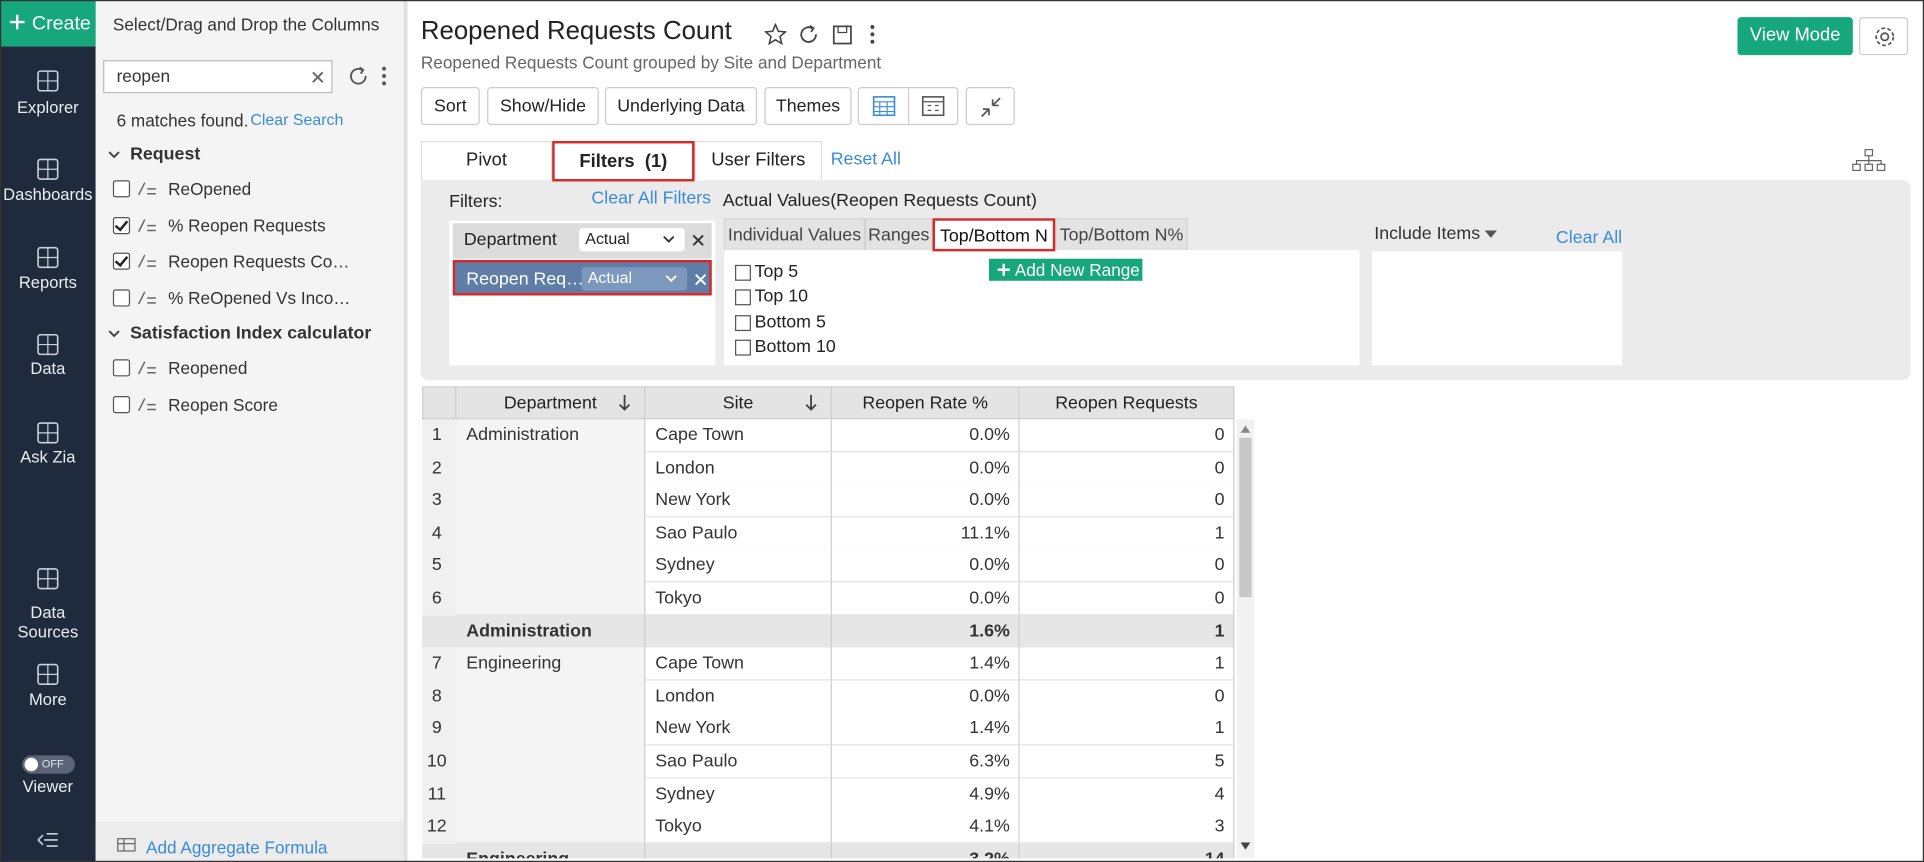 The width and height of the screenshot is (1924, 862). What do you see at coordinates (865, 159) in the screenshot?
I see `reset-all-link: Reset All` at bounding box center [865, 159].